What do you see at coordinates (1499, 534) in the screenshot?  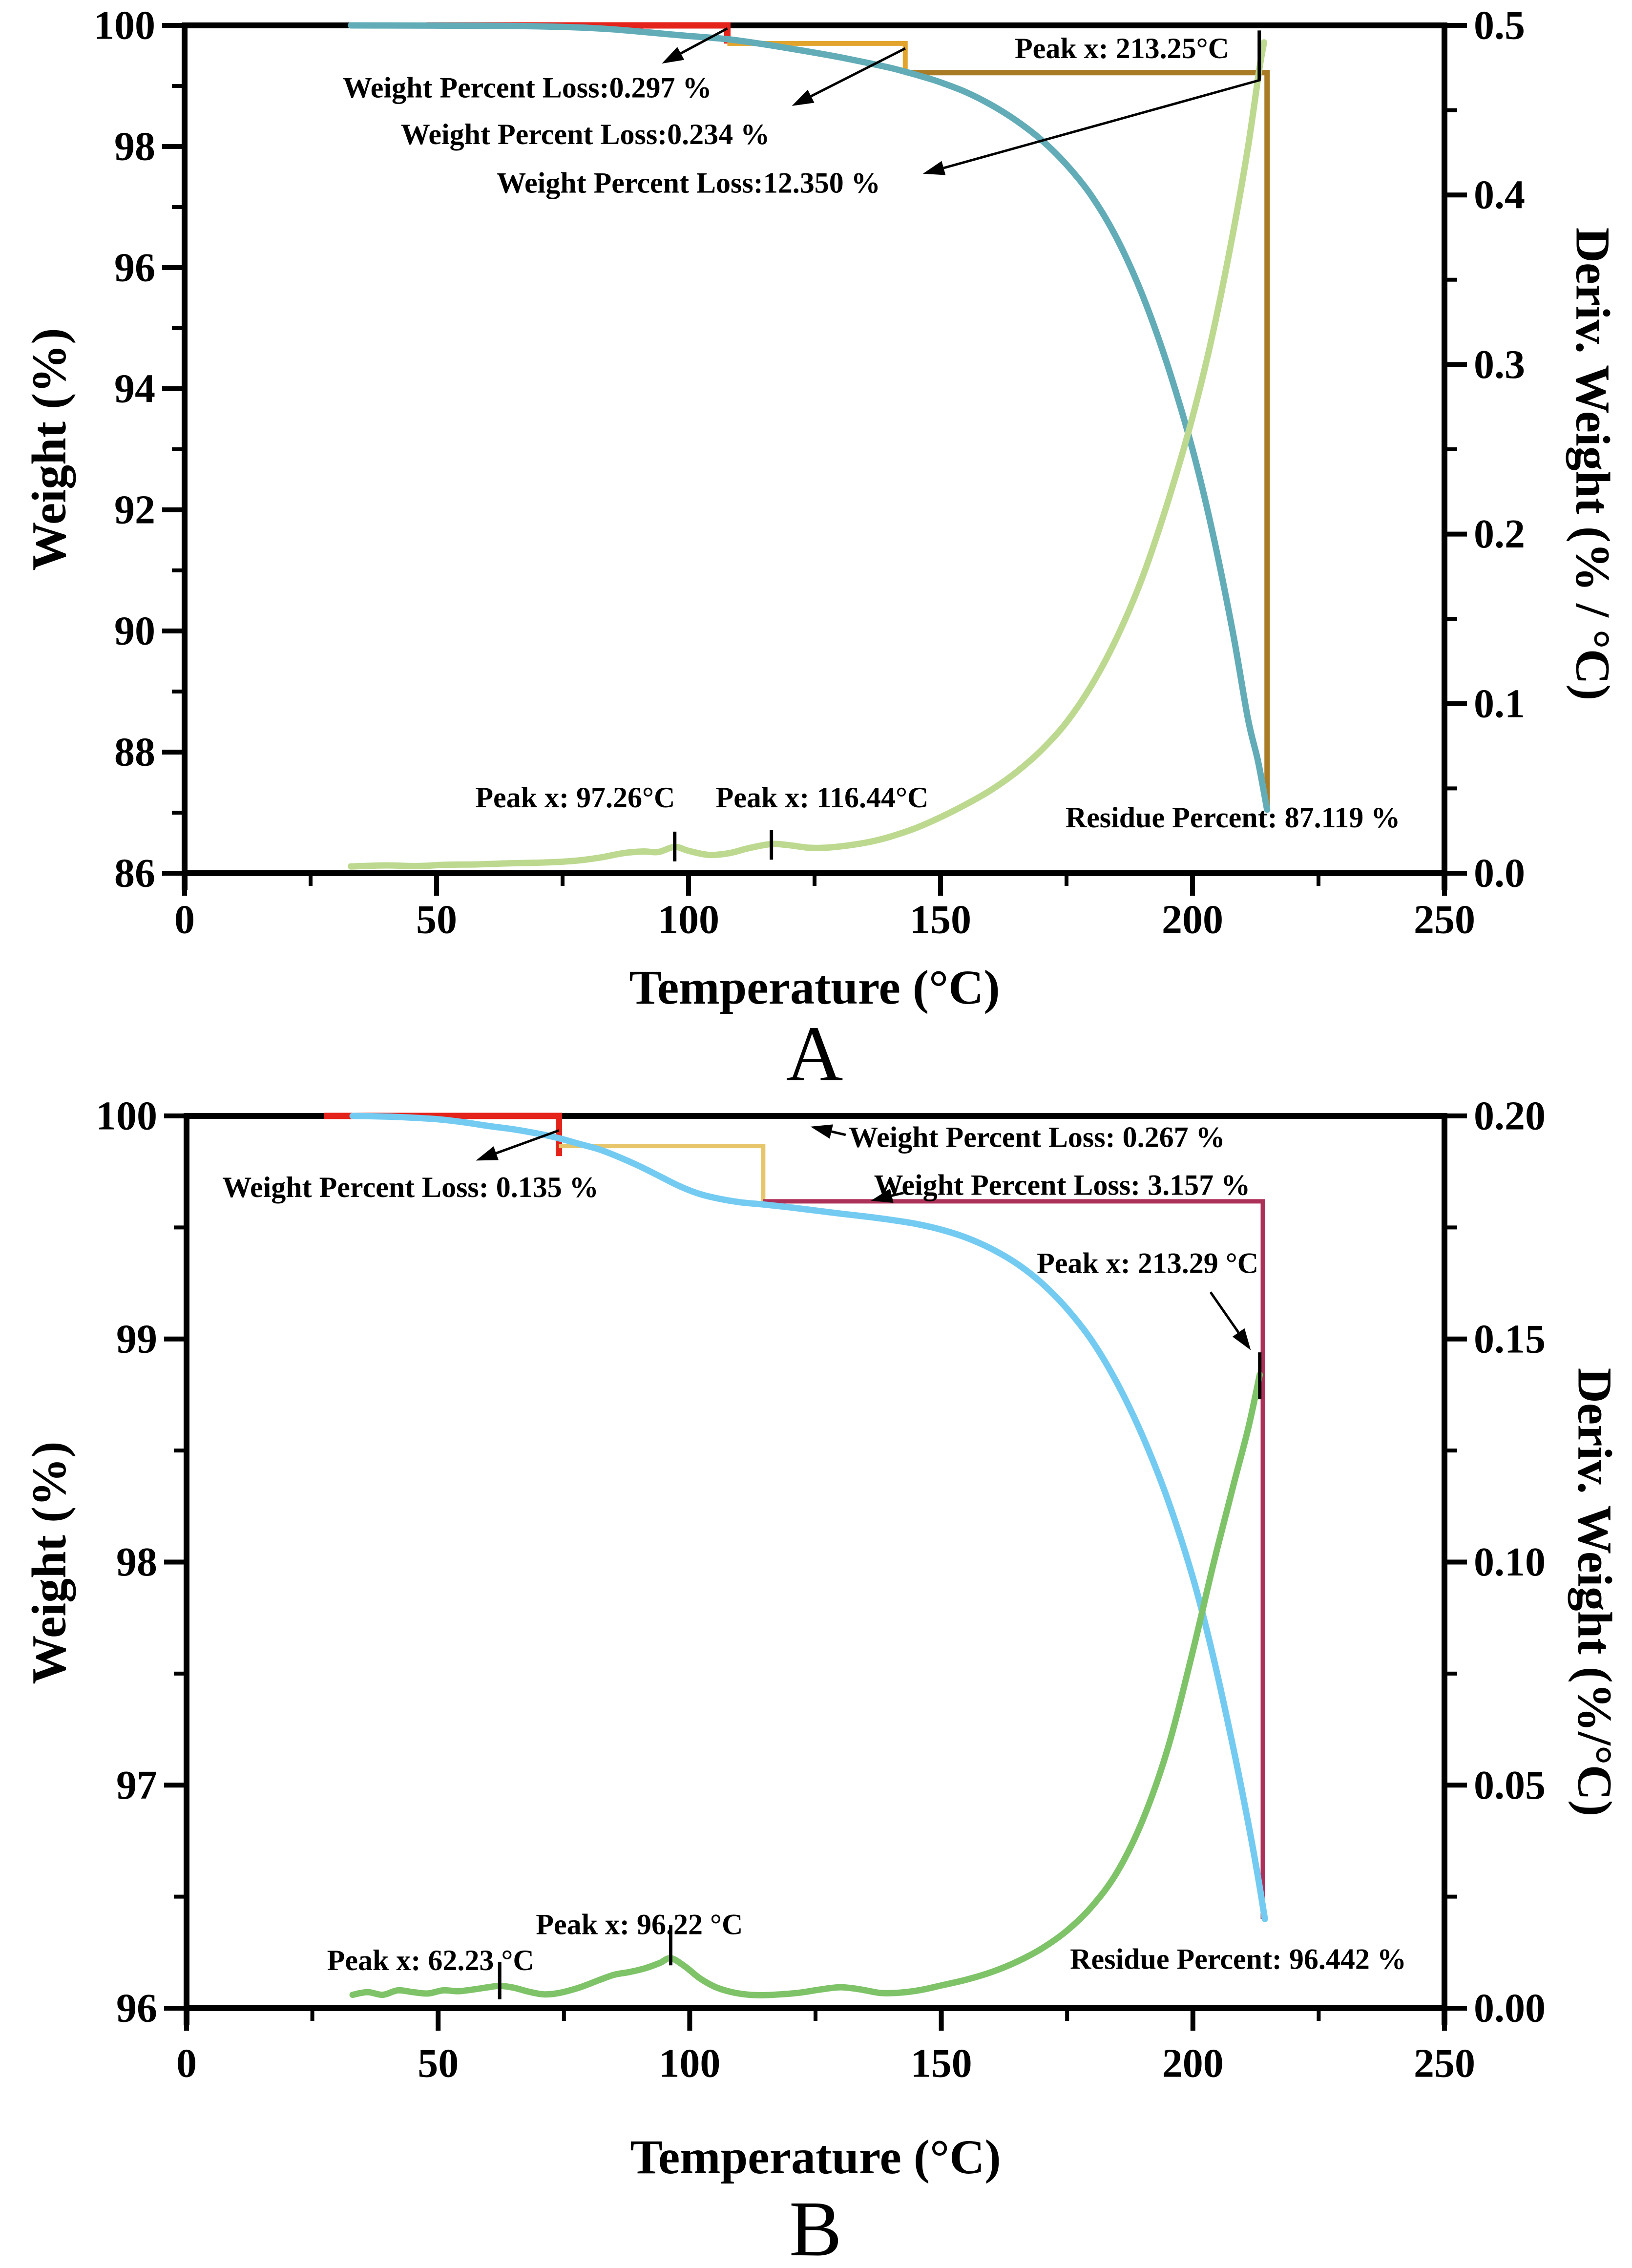 I see `y2-tick-label: 0.2` at bounding box center [1499, 534].